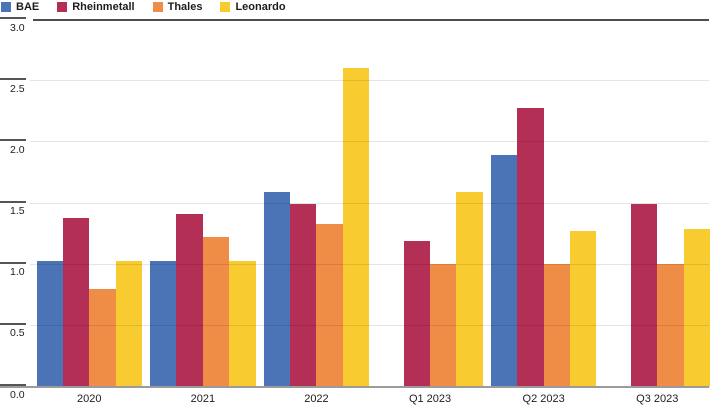  Describe the element at coordinates (189, 300) in the screenshot. I see `bar-rheinmetall-2021` at that location.